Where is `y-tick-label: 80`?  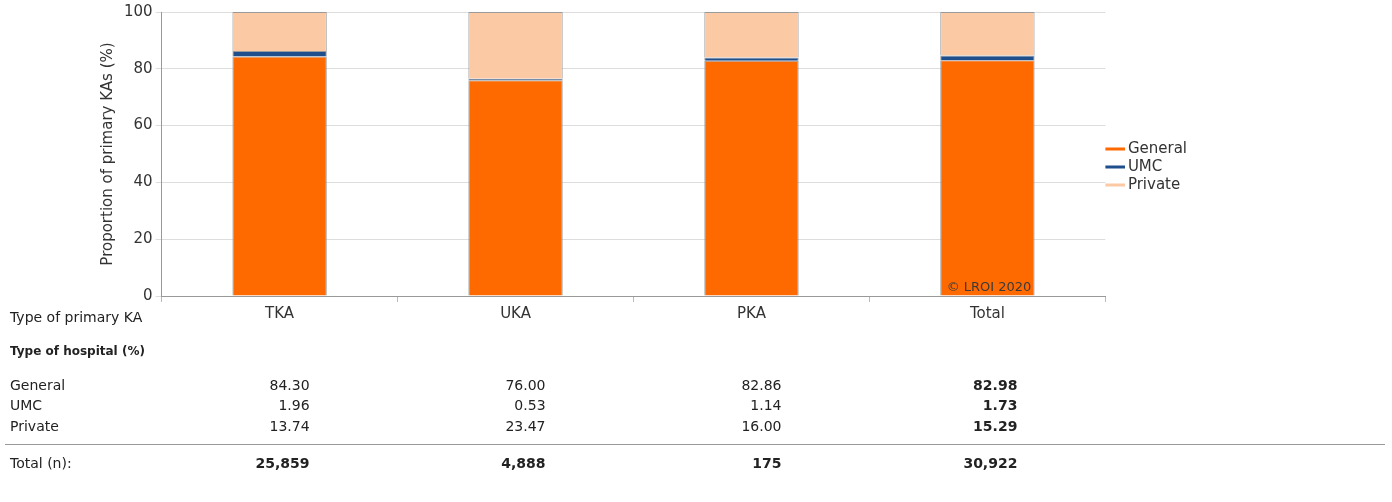
y-tick-label: 80 is located at coordinates (143, 67).